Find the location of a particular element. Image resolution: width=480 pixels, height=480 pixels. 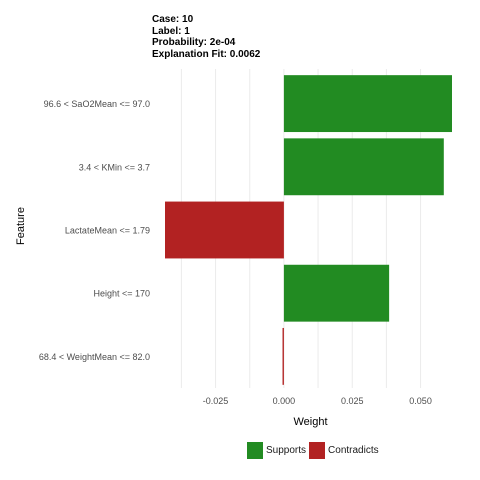

label-value: Label: 1 is located at coordinates (171, 31).